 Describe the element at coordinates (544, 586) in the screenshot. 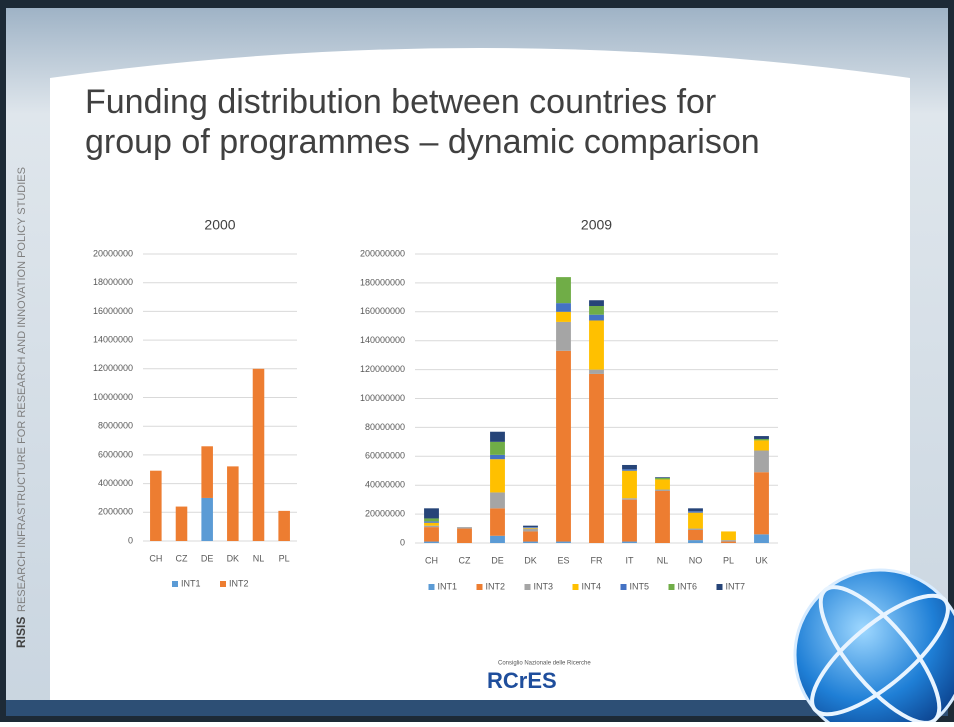

I see `legend-label: INT3` at that location.